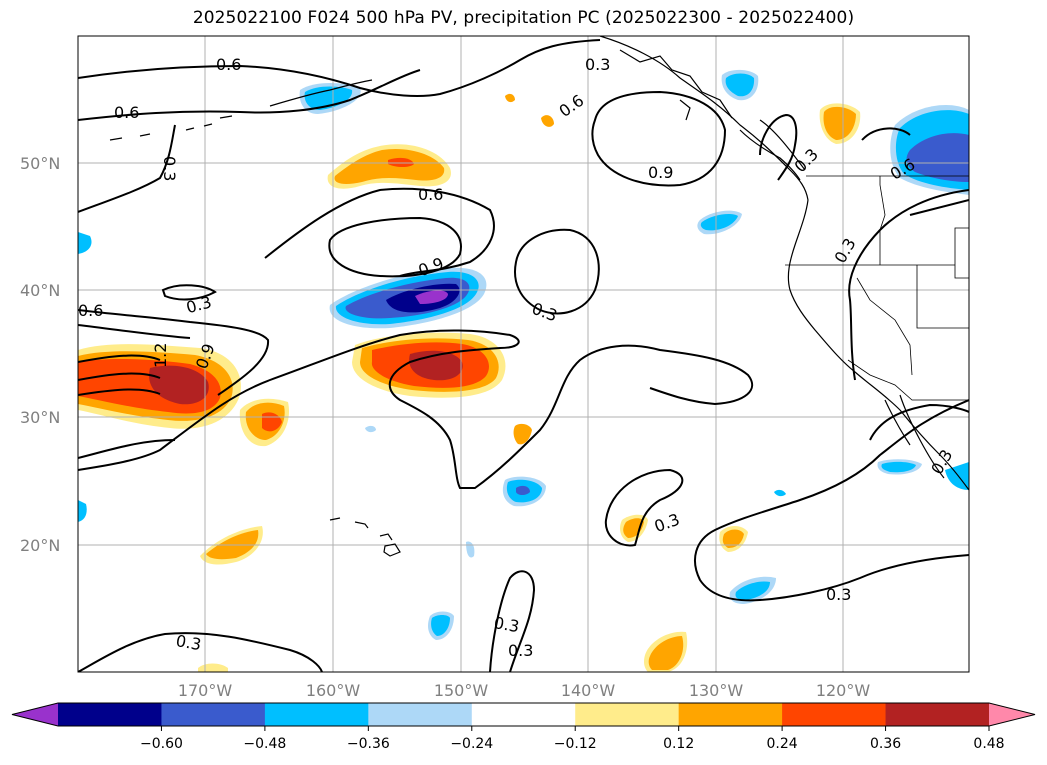  Describe the element at coordinates (575, 744) in the screenshot. I see `colorbar-tick-label: −0.12` at that location.